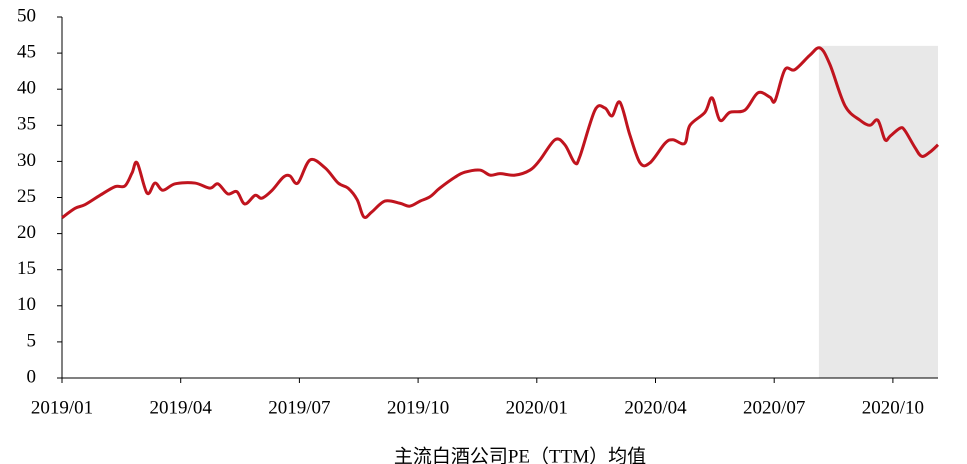 Image resolution: width=967 pixels, height=464 pixels. Describe the element at coordinates (418, 407) in the screenshot. I see `x-tick-label: 2019/10` at that location.